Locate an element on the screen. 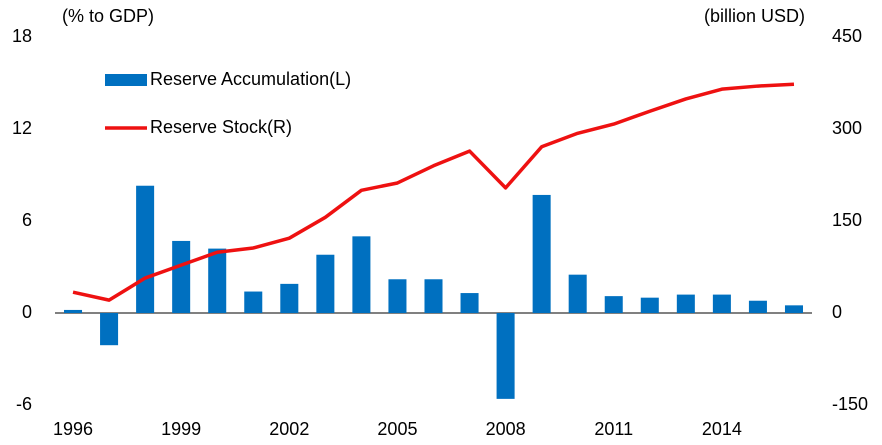 This screenshot has width=882, height=445. y2-tick-label: 300 is located at coordinates (847, 128).